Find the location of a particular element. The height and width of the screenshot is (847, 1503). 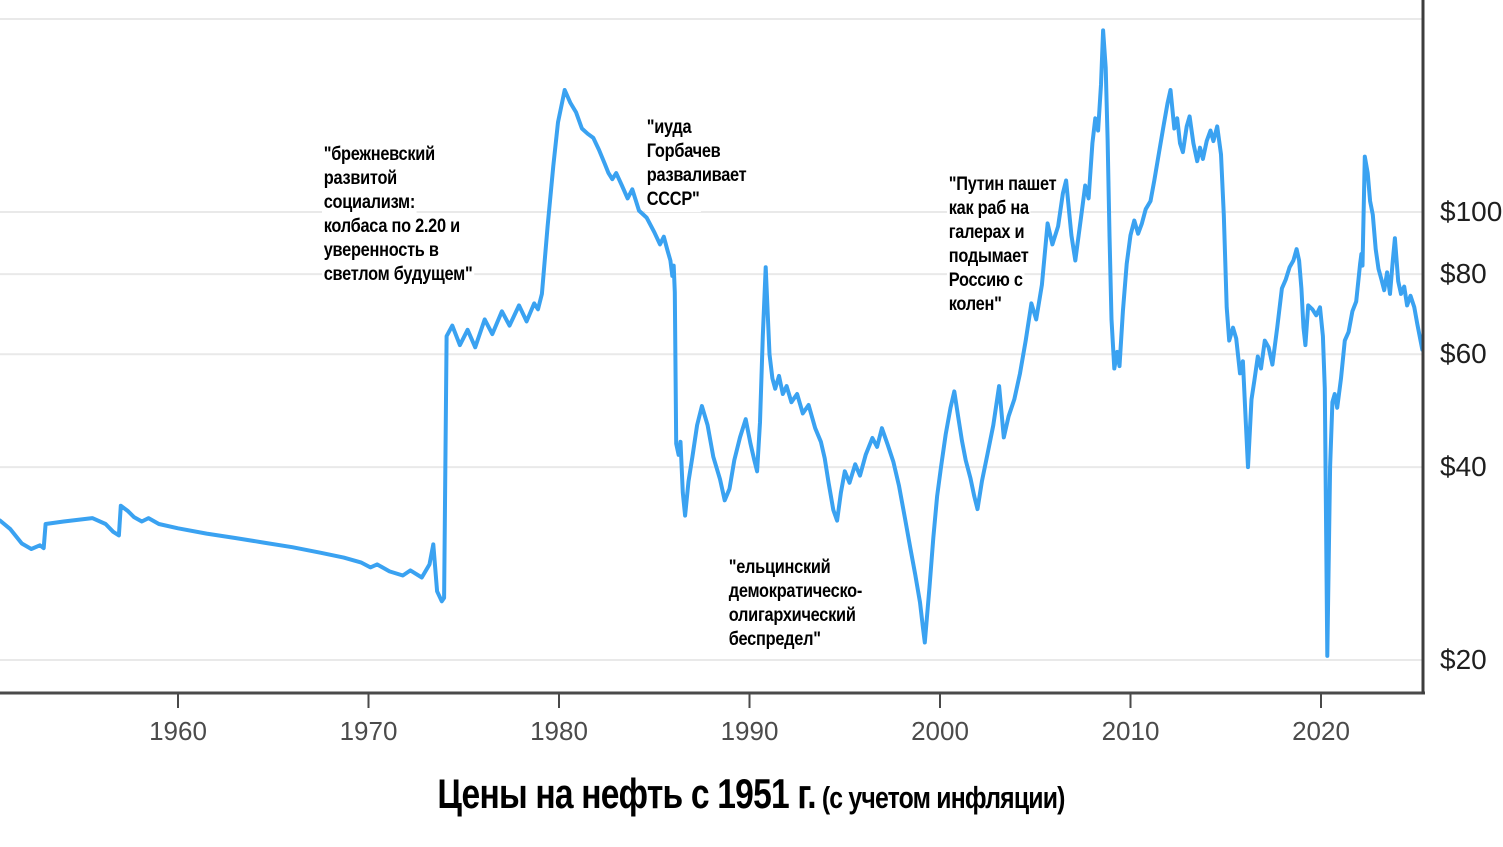

annotation-line: социализм: is located at coordinates (369, 203).